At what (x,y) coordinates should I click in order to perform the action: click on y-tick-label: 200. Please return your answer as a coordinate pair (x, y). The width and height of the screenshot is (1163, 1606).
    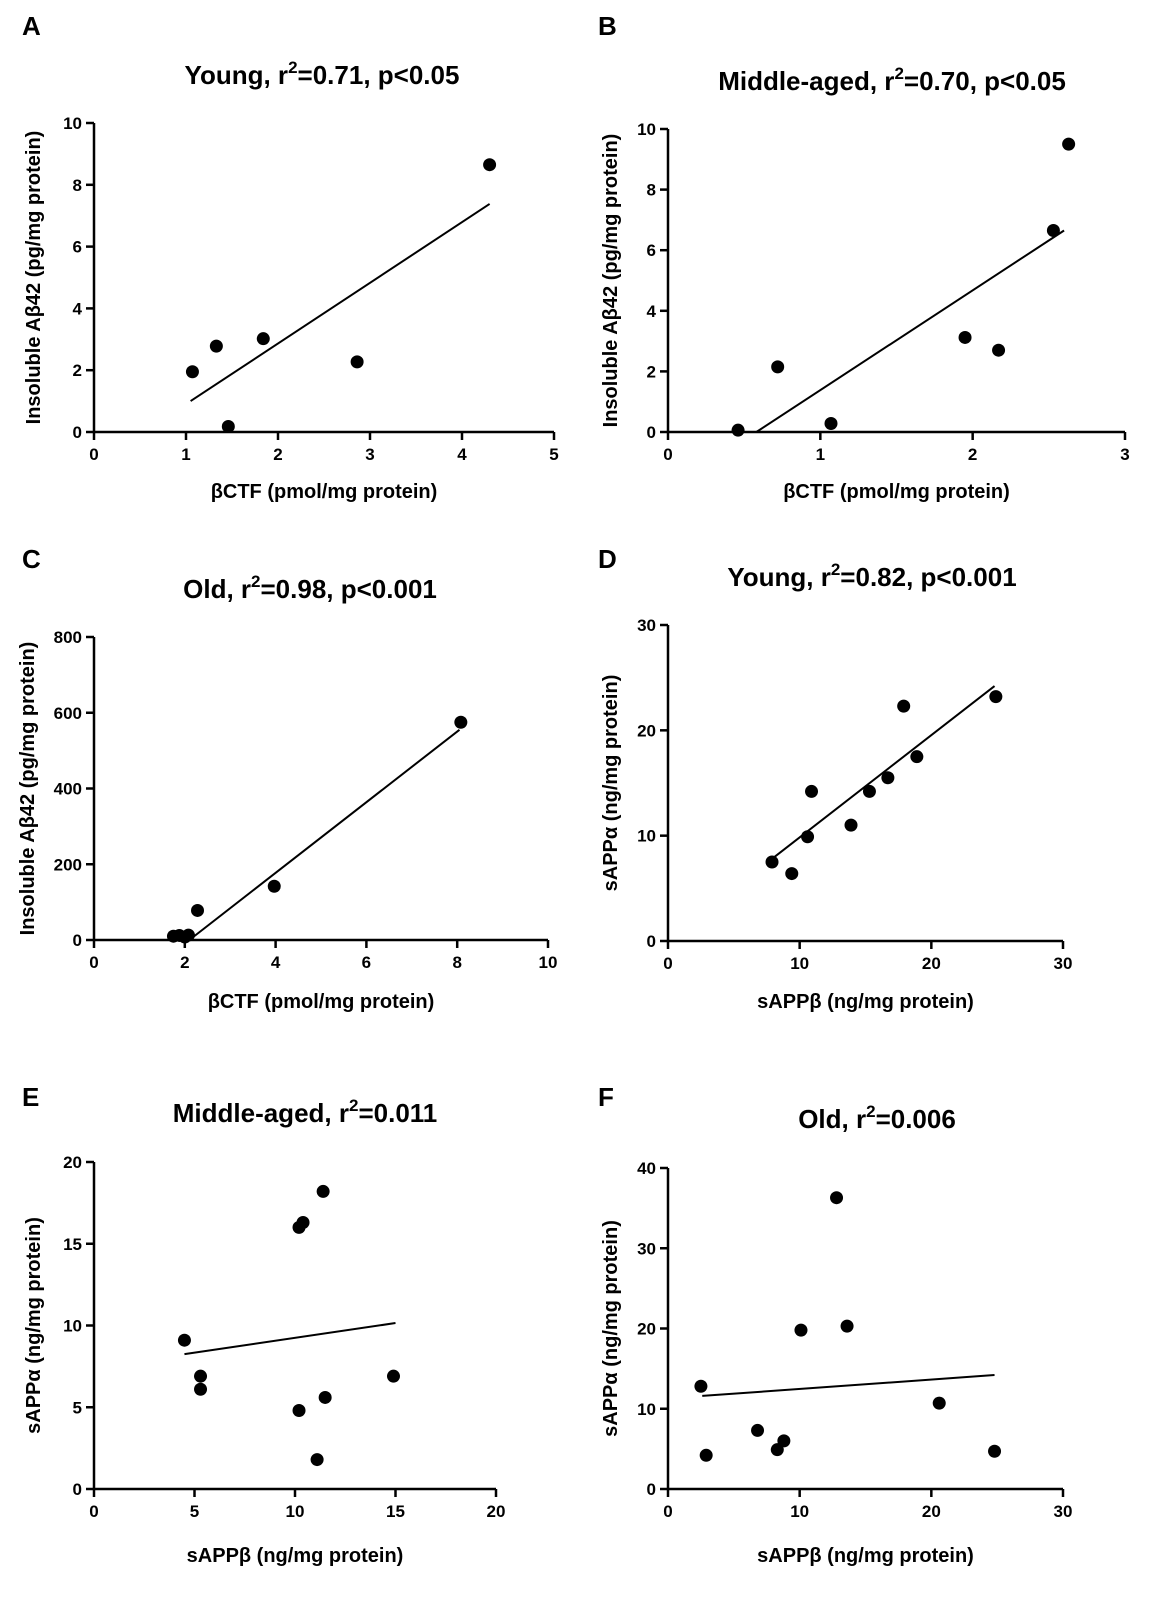
    Looking at the image, I should click on (68, 864).